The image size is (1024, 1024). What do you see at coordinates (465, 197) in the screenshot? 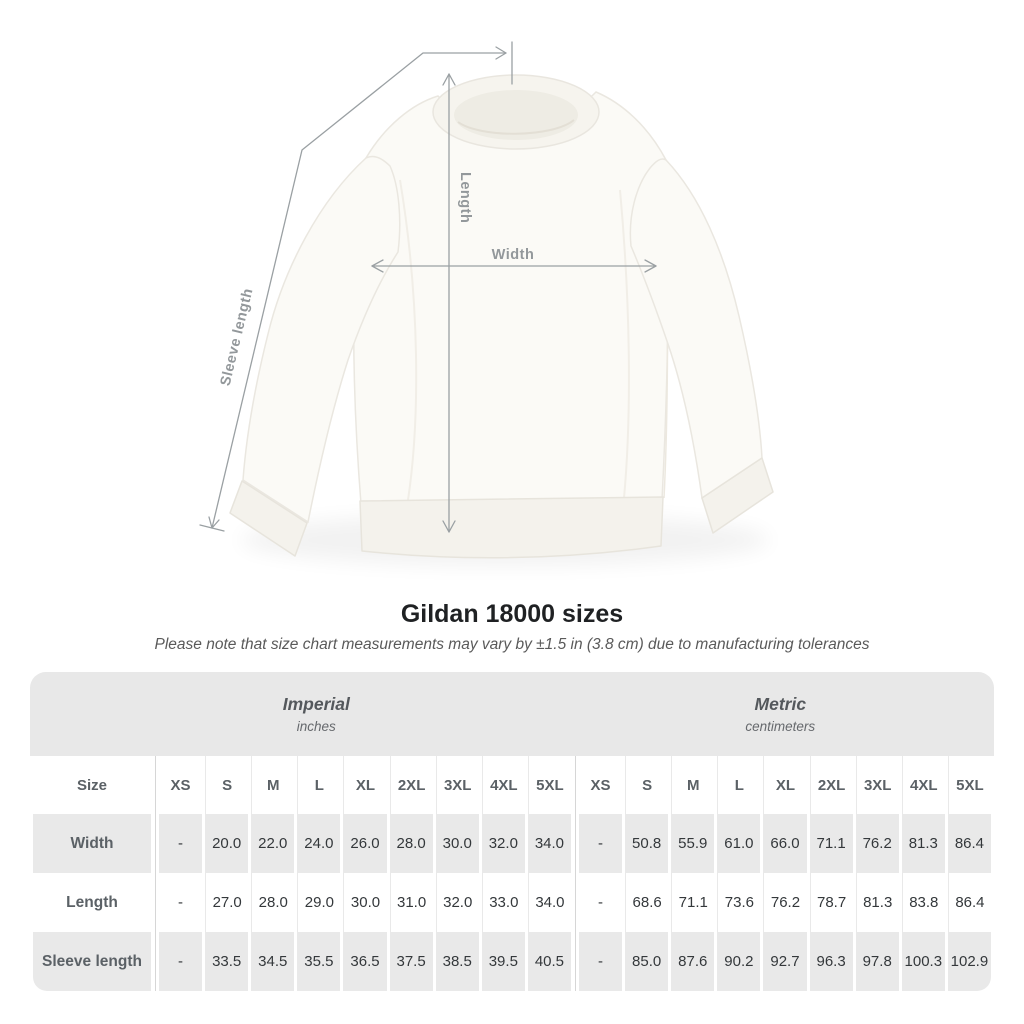
I see `length-label: Length` at bounding box center [465, 197].